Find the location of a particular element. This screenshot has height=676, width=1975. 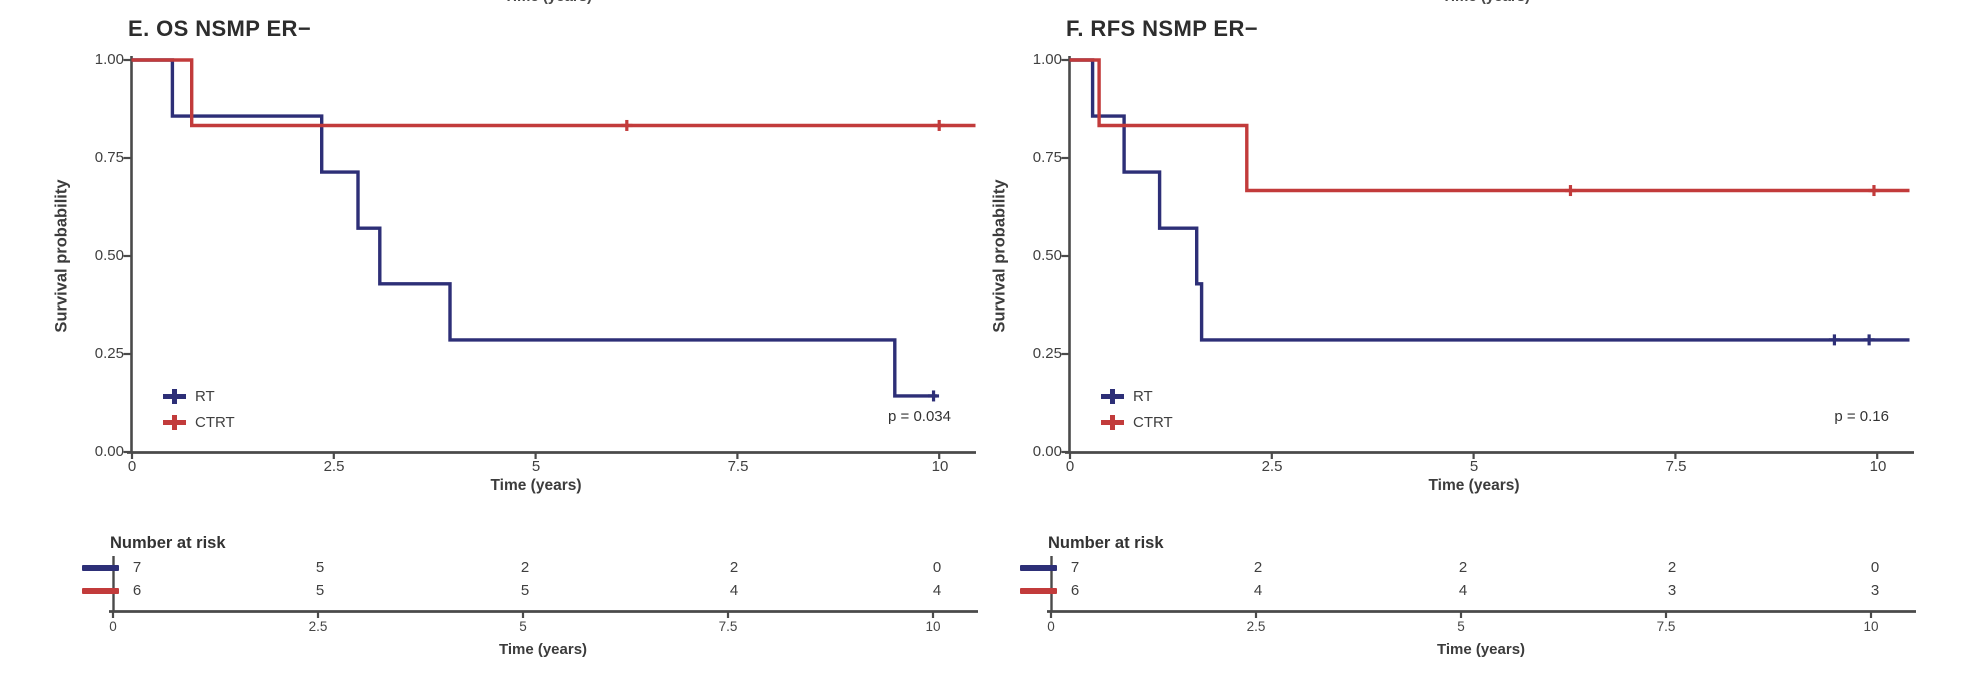

p-value: p = 0.034 is located at coordinates (919, 416).